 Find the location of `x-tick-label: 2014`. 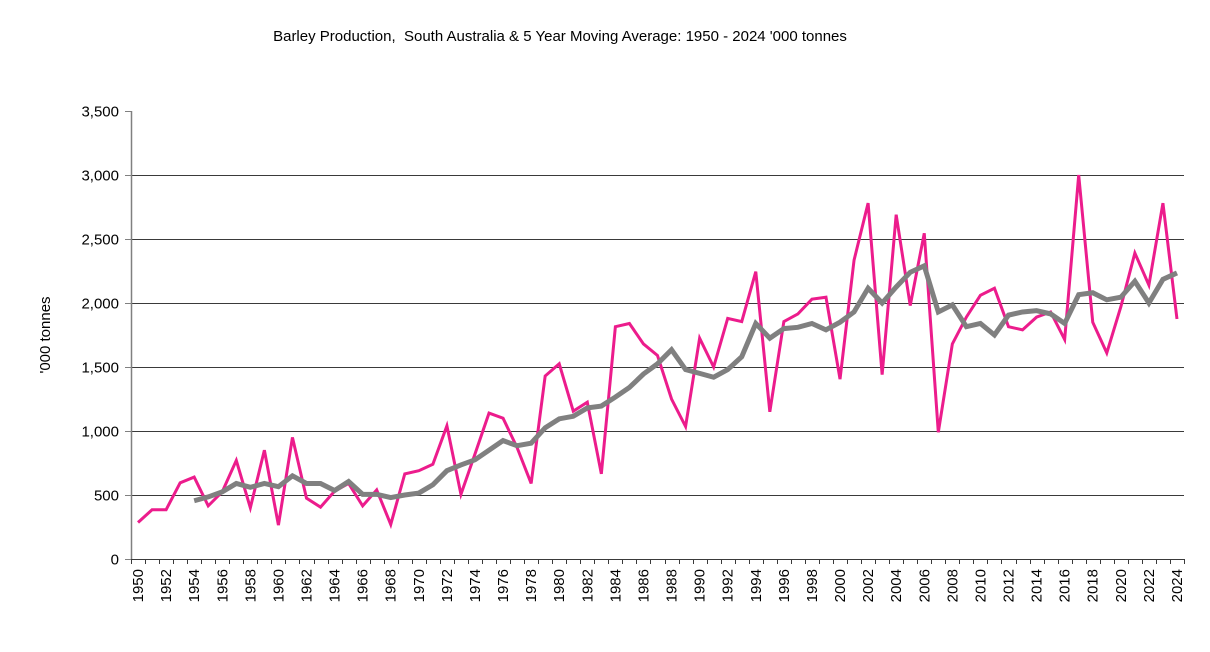

x-tick-label: 2014 is located at coordinates (1037, 585).